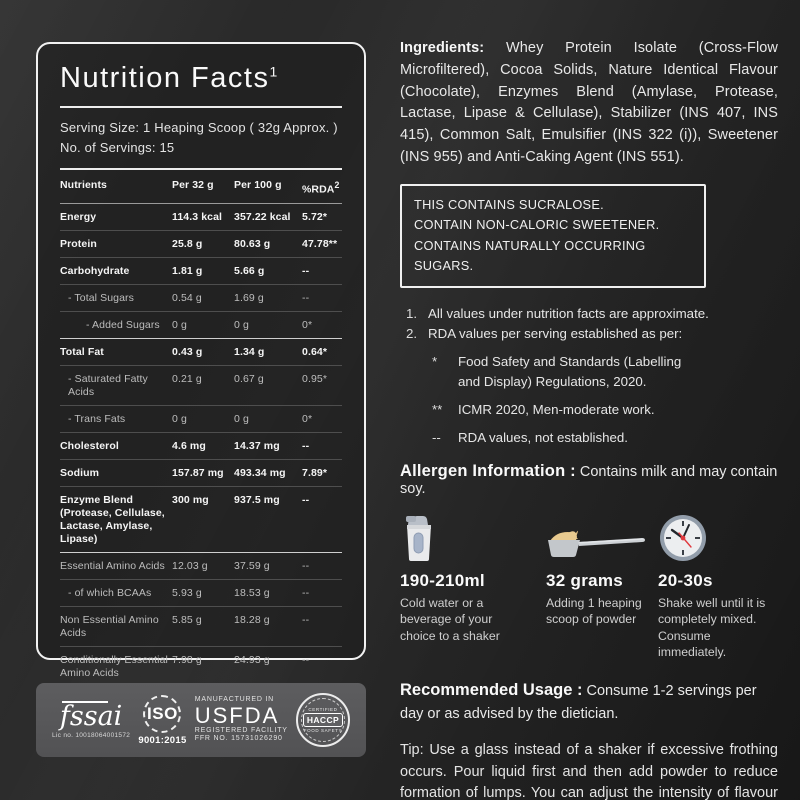  Describe the element at coordinates (442, 48) in the screenshot. I see `ingredients-label: Ingredients:` at that location.